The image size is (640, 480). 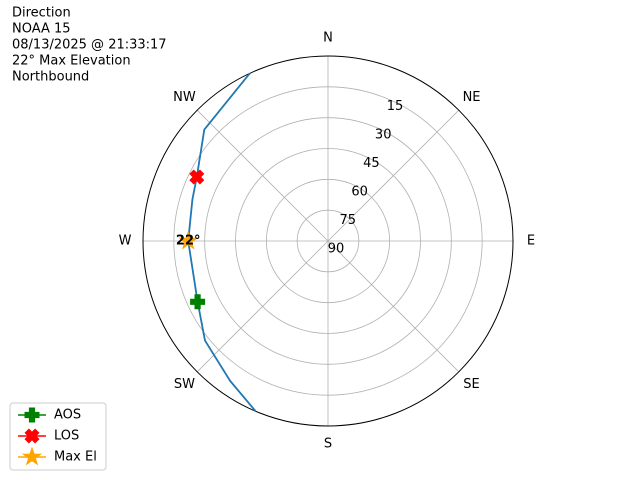 I want to click on radial-label: 60, so click(x=359, y=192).